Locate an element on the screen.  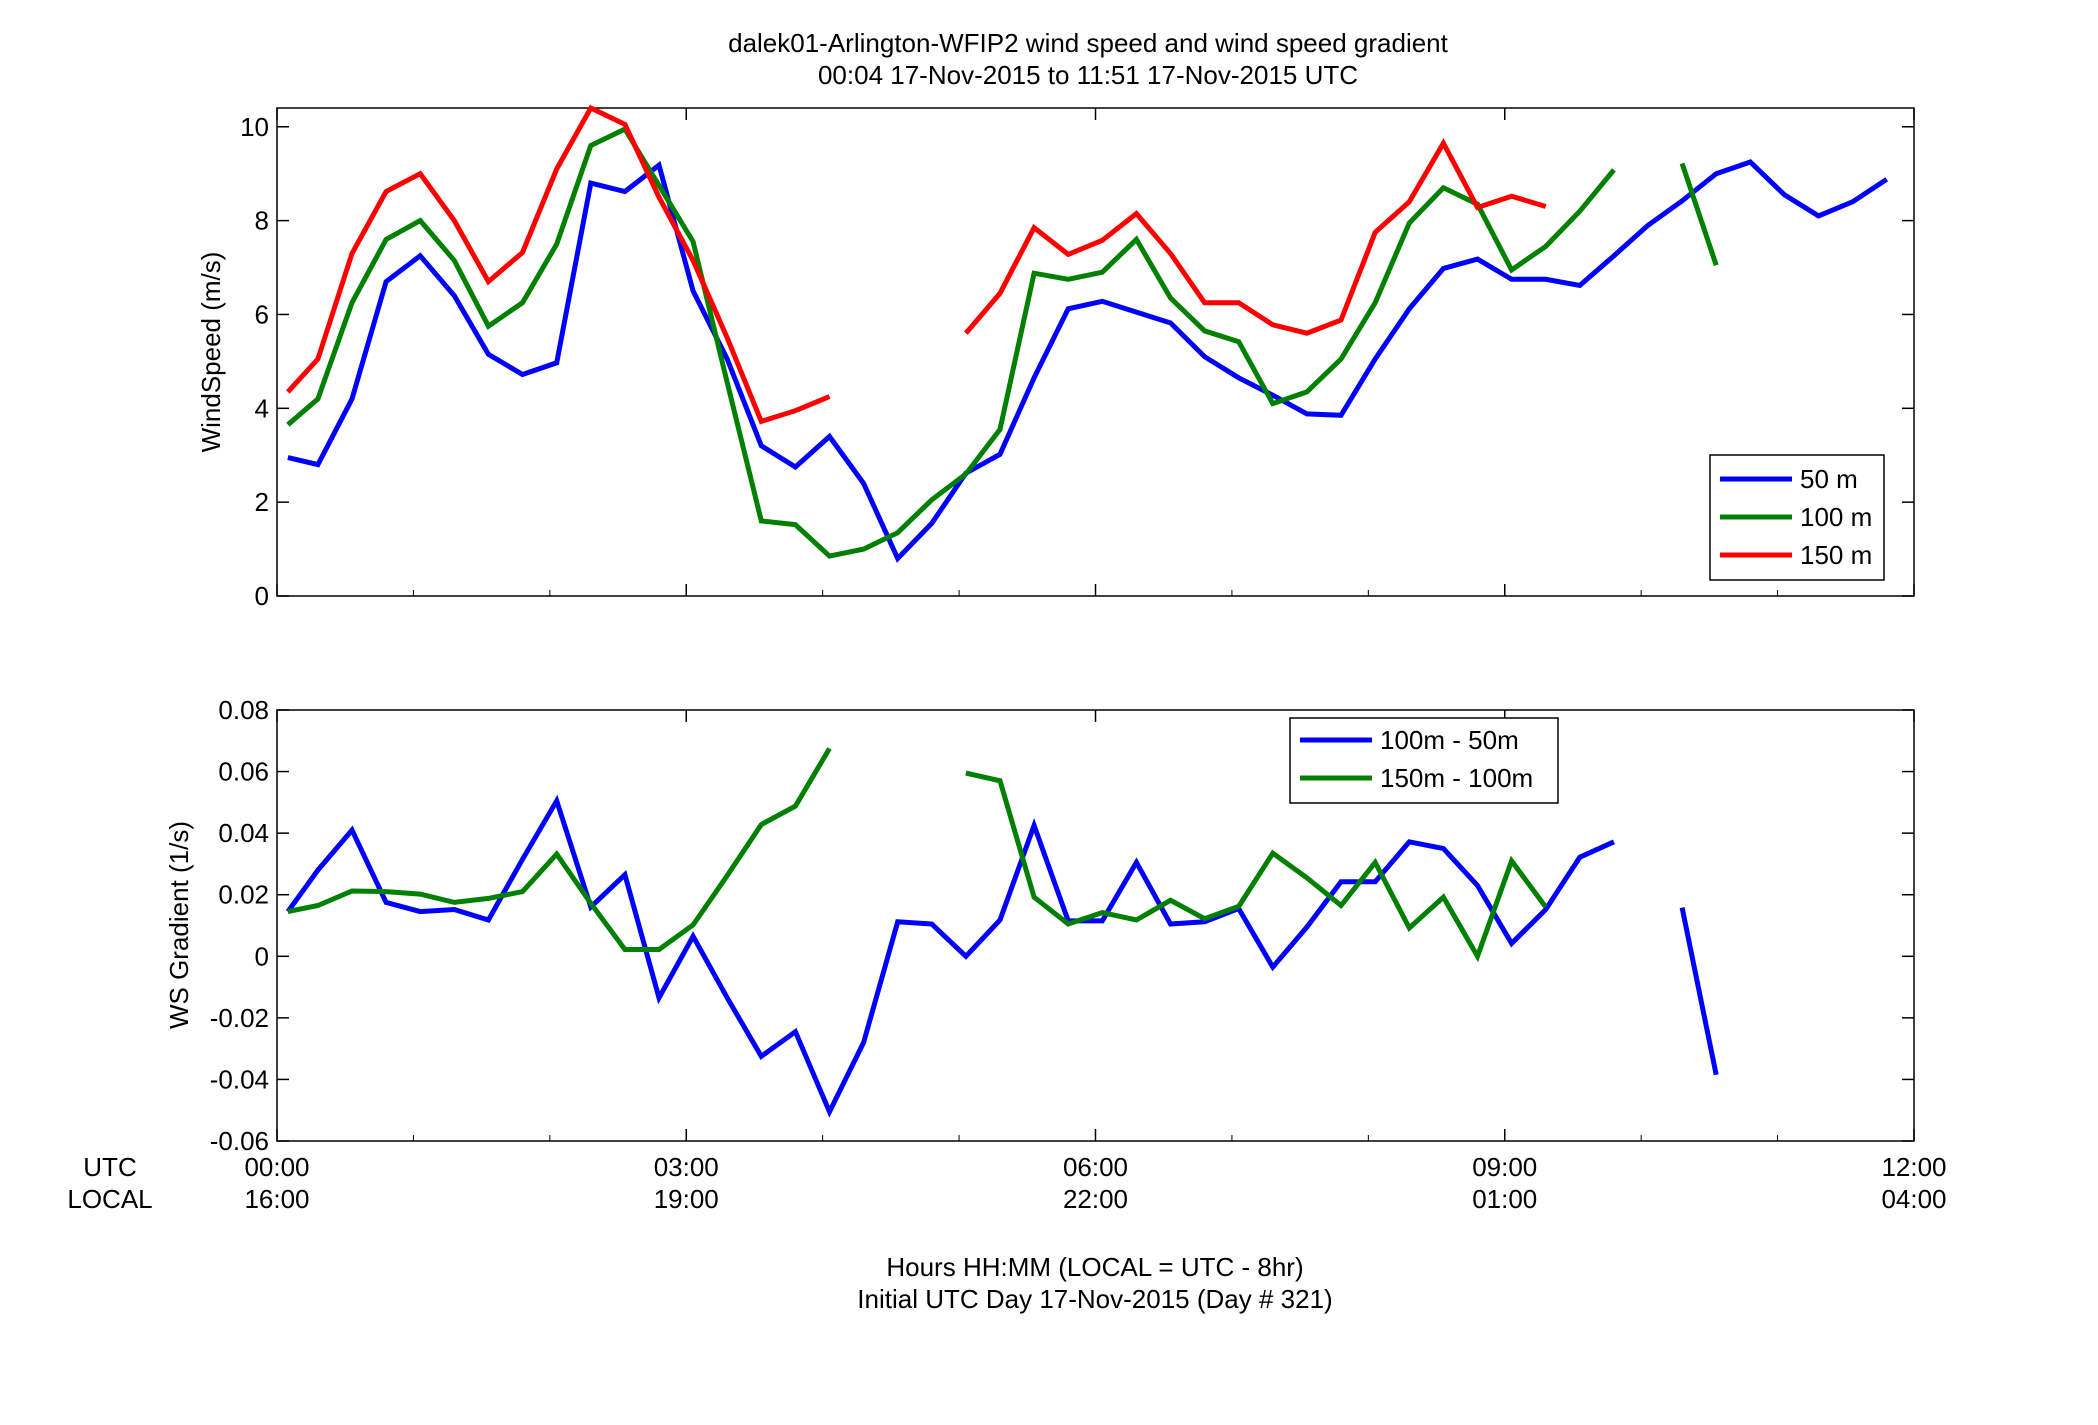
wind-speed-ylabel: WindSpeed (m/s) is located at coordinates (211, 352).